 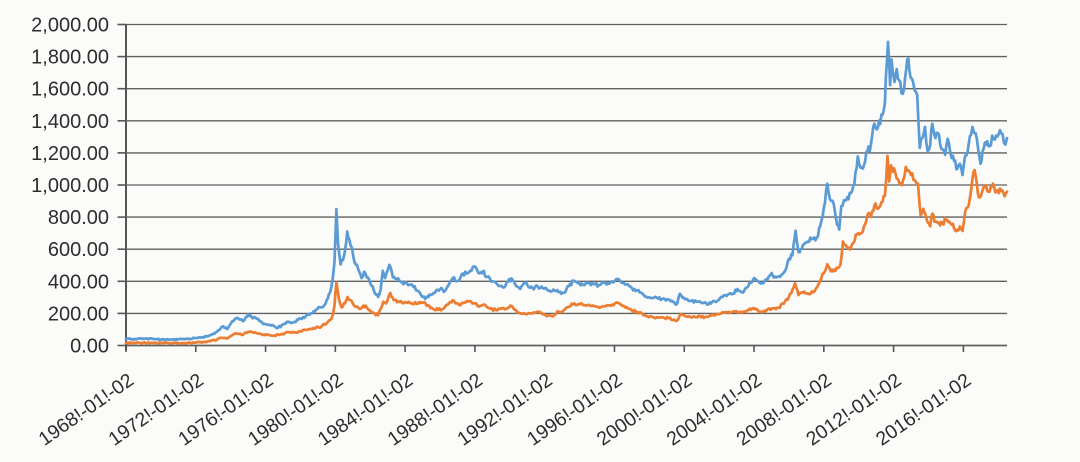 What do you see at coordinates (78, 250) in the screenshot?
I see `y-tick-label: 600.00` at bounding box center [78, 250].